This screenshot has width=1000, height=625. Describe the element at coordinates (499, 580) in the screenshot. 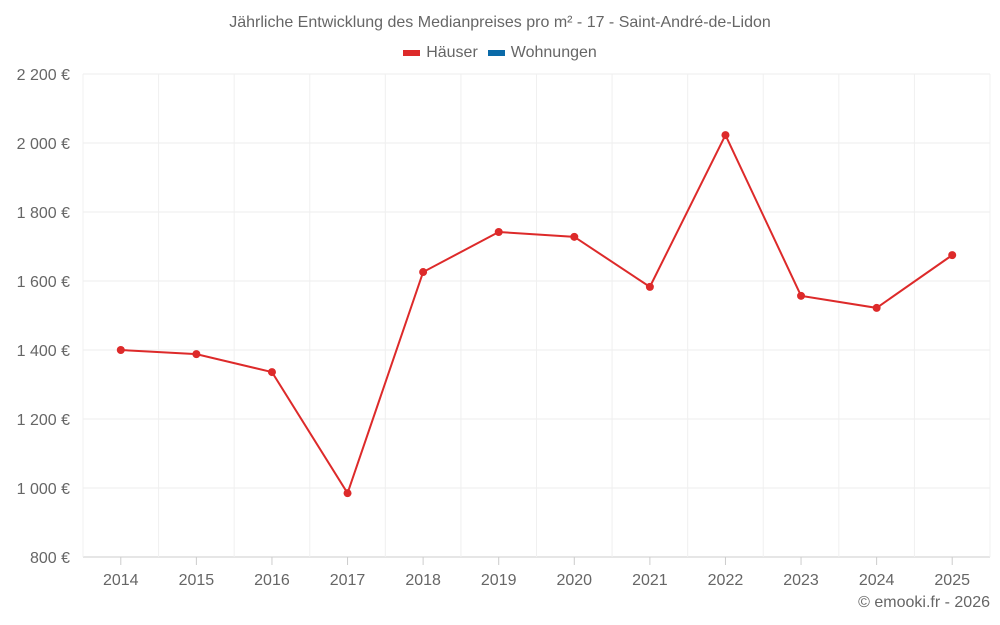

I see `x-tick-label: 2019` at that location.